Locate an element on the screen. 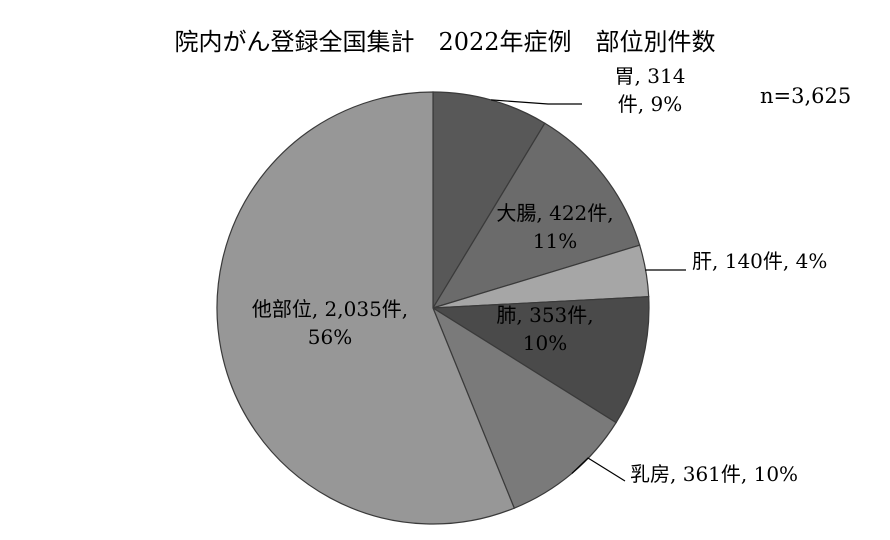  slice-label-line: 11% is located at coordinates (555, 241).